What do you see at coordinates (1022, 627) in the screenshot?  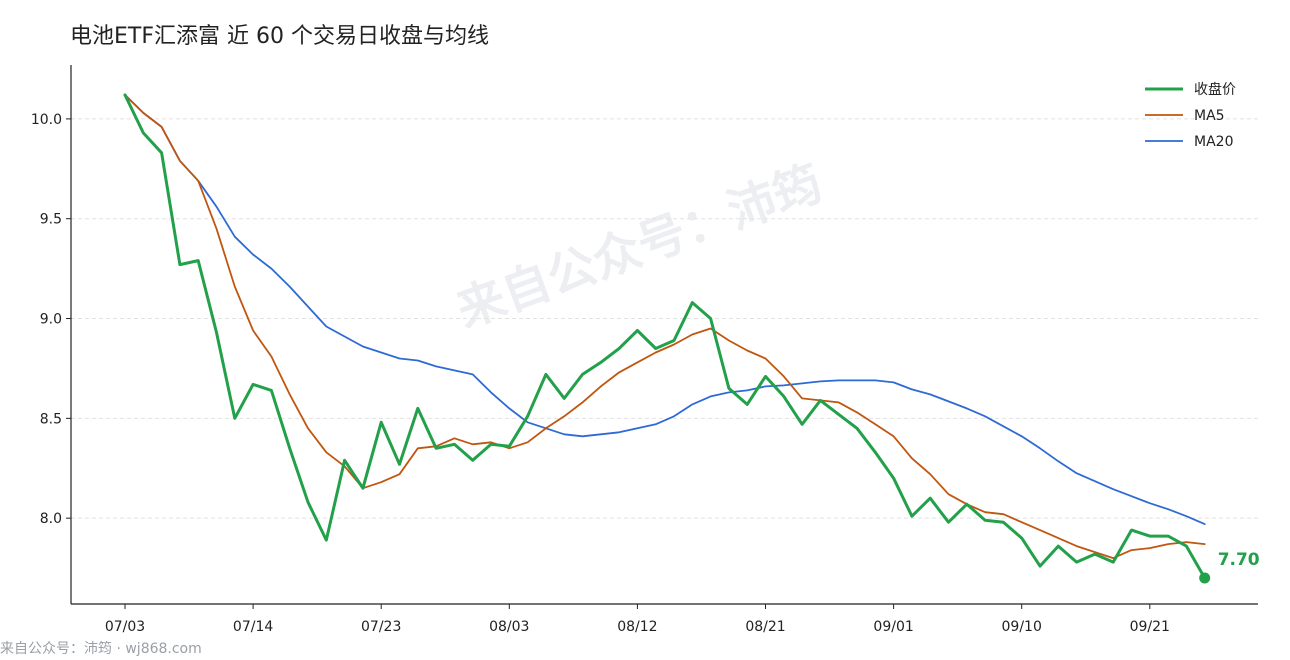 I see `x-tick-label: 09/10` at bounding box center [1022, 627].